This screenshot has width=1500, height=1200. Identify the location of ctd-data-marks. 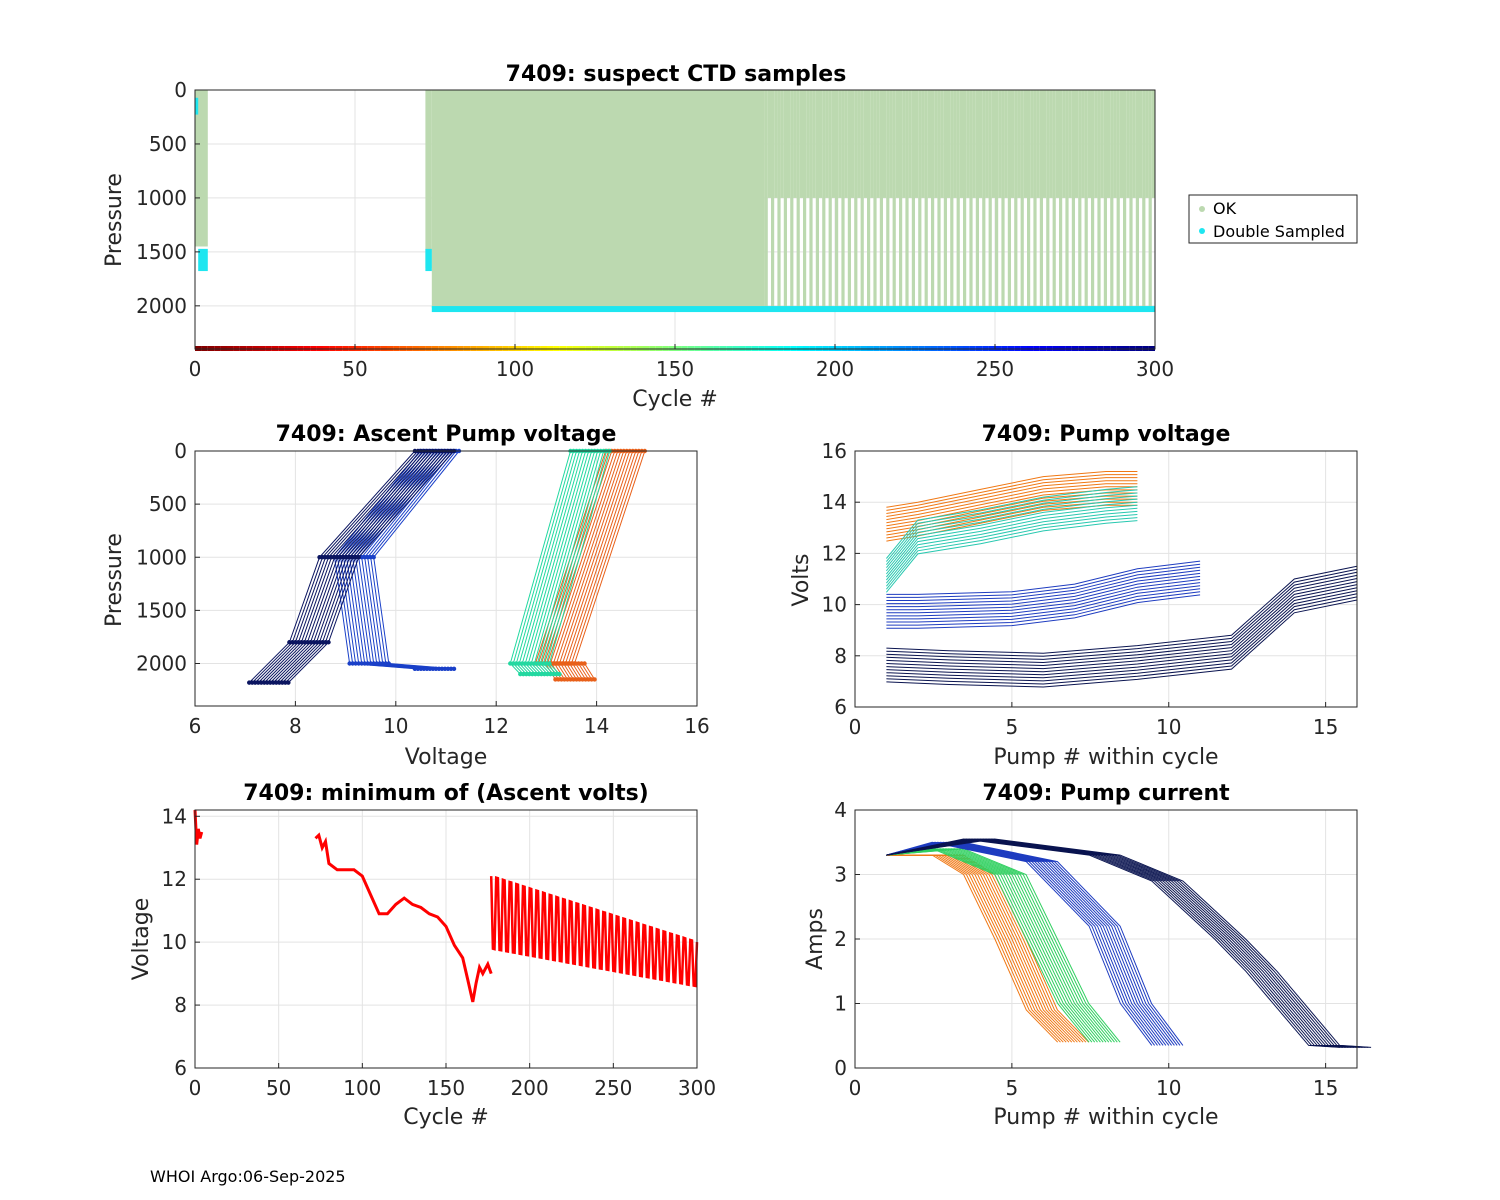
(675, 220).